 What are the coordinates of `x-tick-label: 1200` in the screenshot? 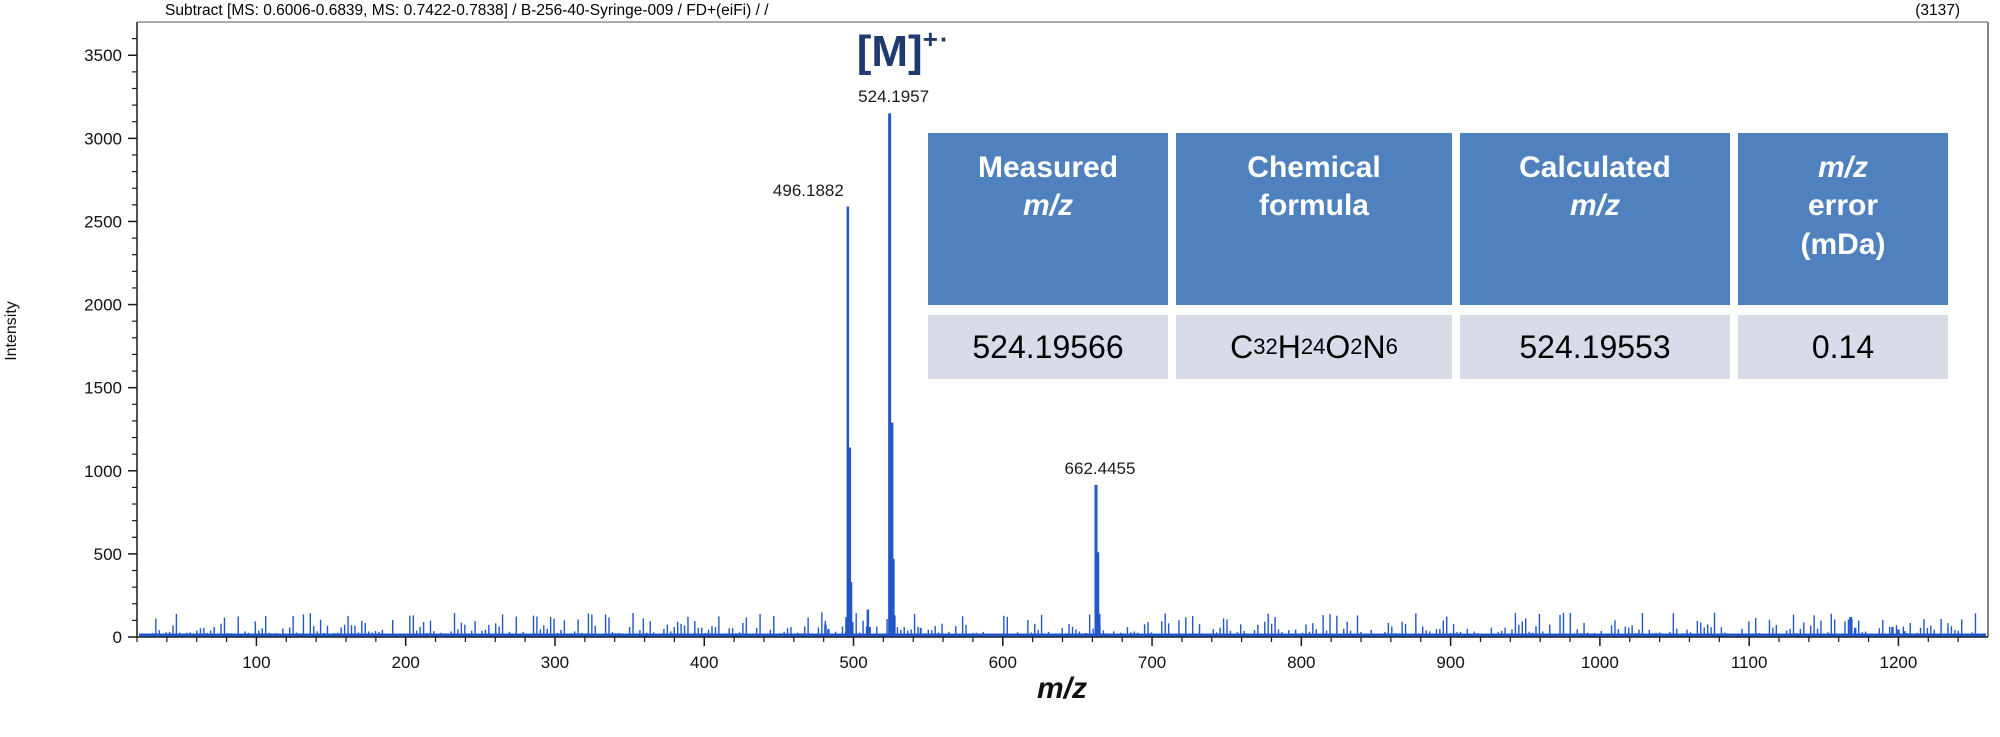 It's located at (1899, 662).